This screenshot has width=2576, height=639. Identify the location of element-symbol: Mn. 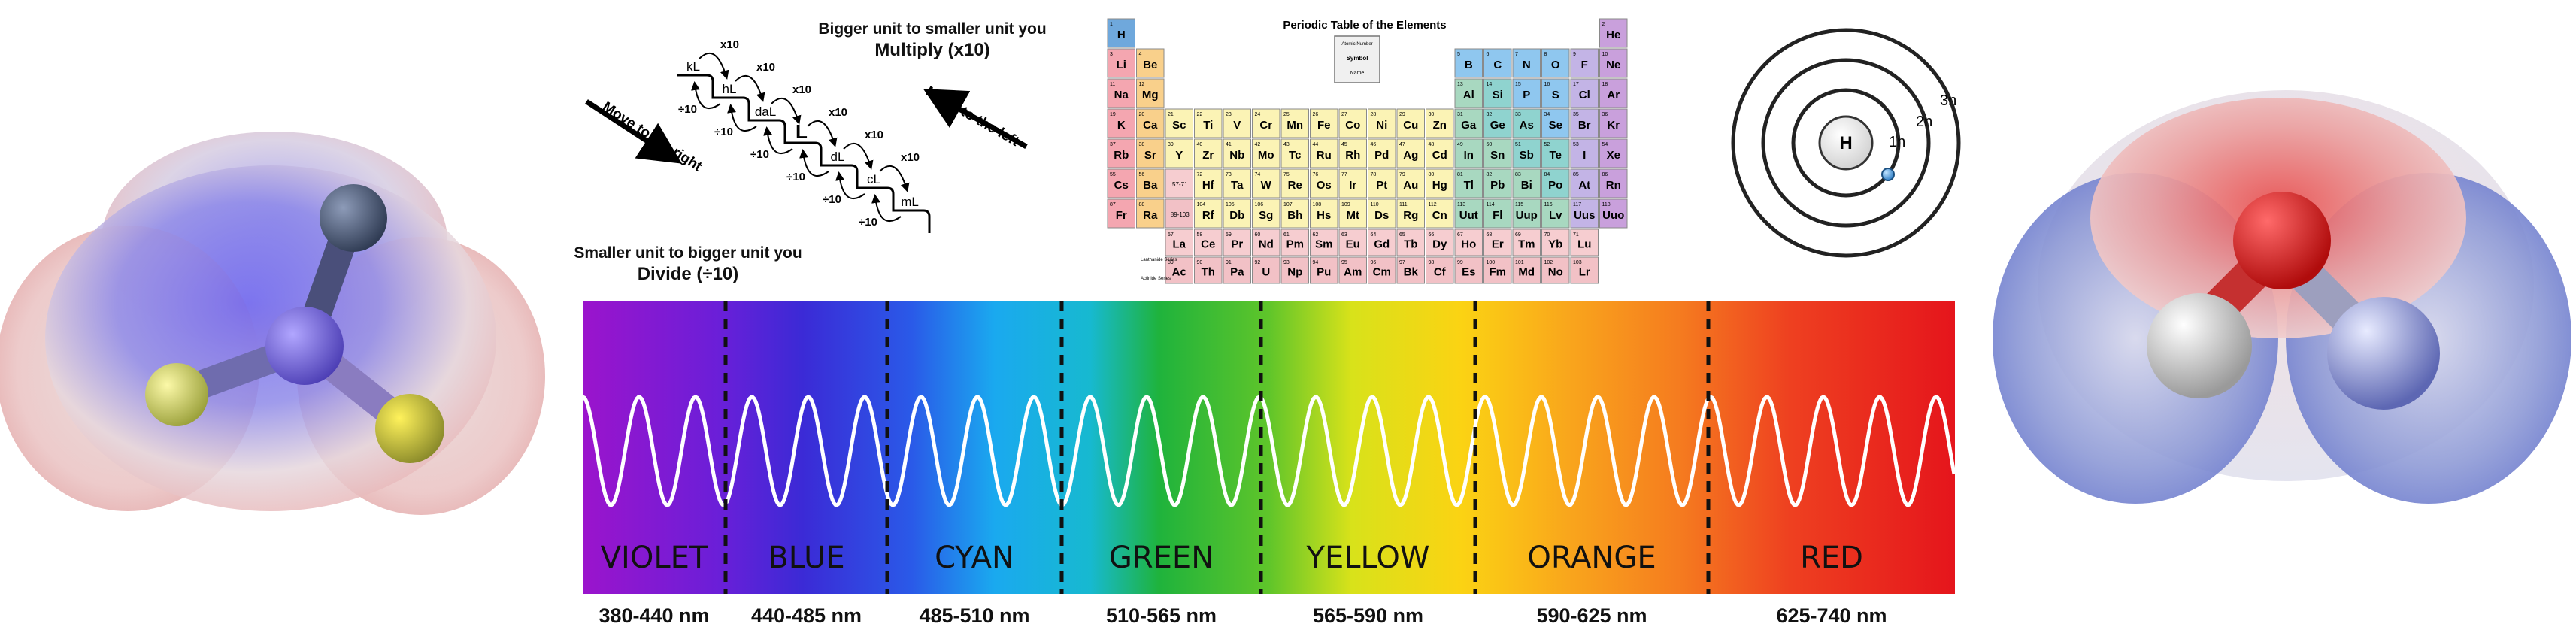
(1294, 125).